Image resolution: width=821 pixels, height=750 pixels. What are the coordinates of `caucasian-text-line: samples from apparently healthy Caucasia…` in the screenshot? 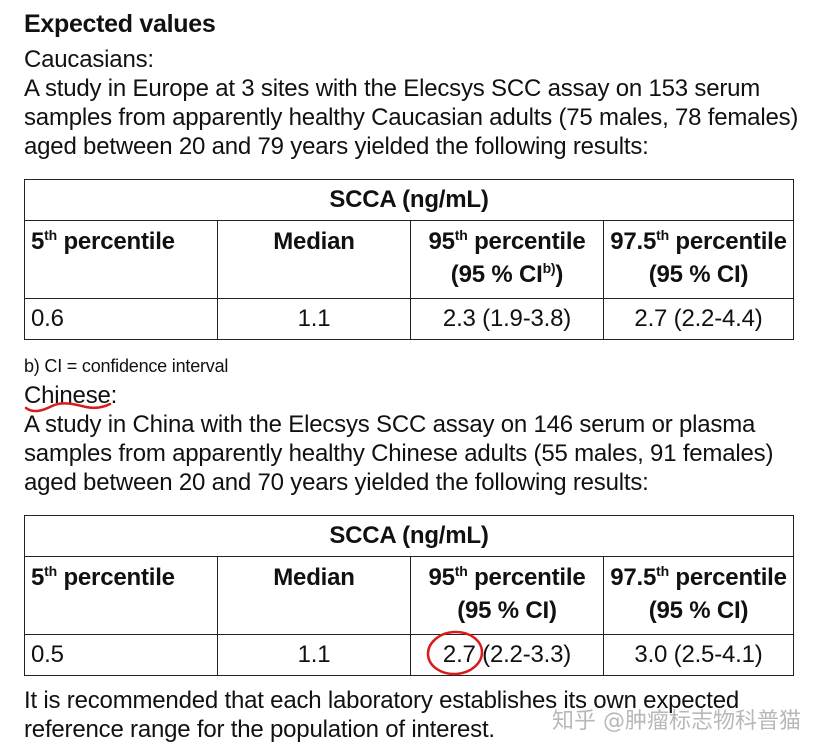 It's located at (411, 117).